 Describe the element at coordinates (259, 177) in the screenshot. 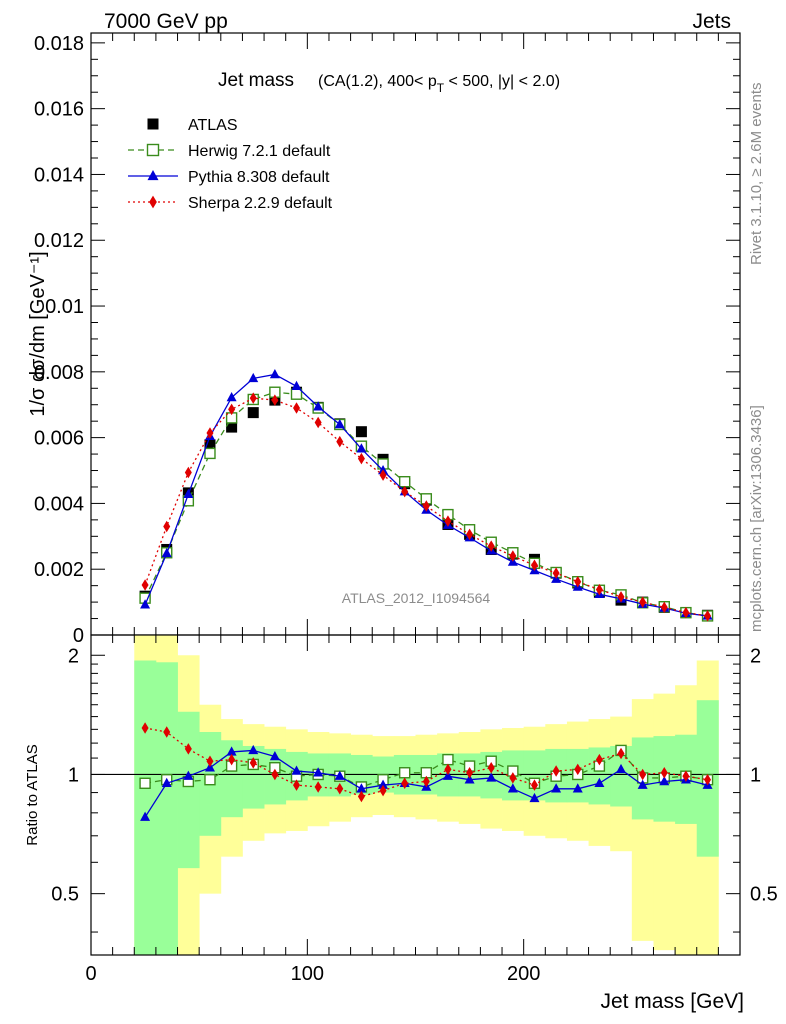

I see `legend-label: Pythia 8.308 default` at that location.